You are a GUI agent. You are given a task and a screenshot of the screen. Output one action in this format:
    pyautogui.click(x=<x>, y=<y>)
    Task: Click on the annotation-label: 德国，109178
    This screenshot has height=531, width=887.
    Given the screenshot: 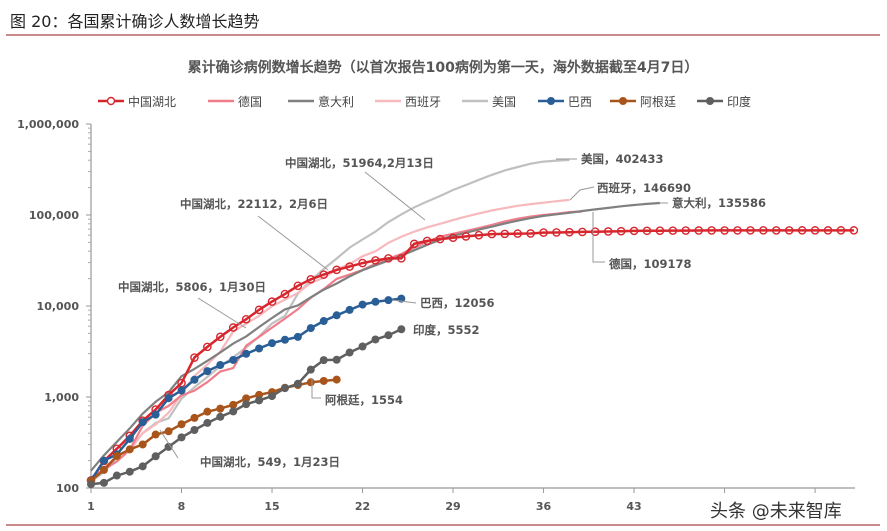 What is the action you would take?
    pyautogui.click(x=650, y=264)
    